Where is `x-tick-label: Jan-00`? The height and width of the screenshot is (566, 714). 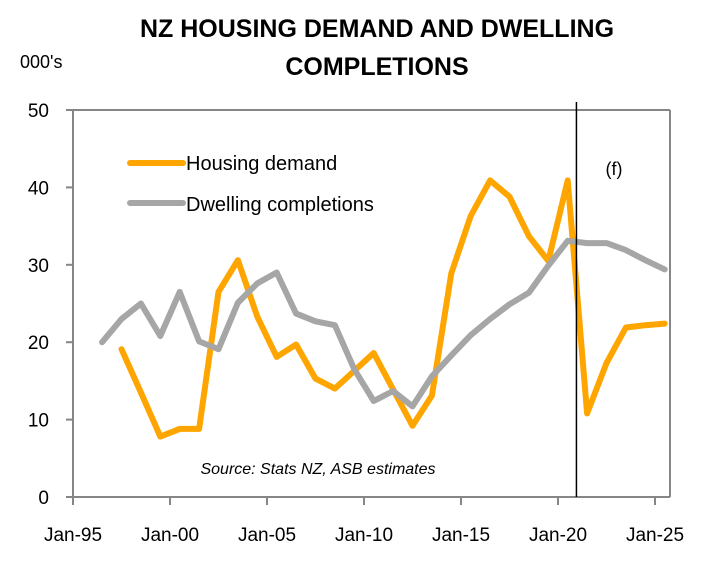
x-tick-label: Jan-00 is located at coordinates (170, 535).